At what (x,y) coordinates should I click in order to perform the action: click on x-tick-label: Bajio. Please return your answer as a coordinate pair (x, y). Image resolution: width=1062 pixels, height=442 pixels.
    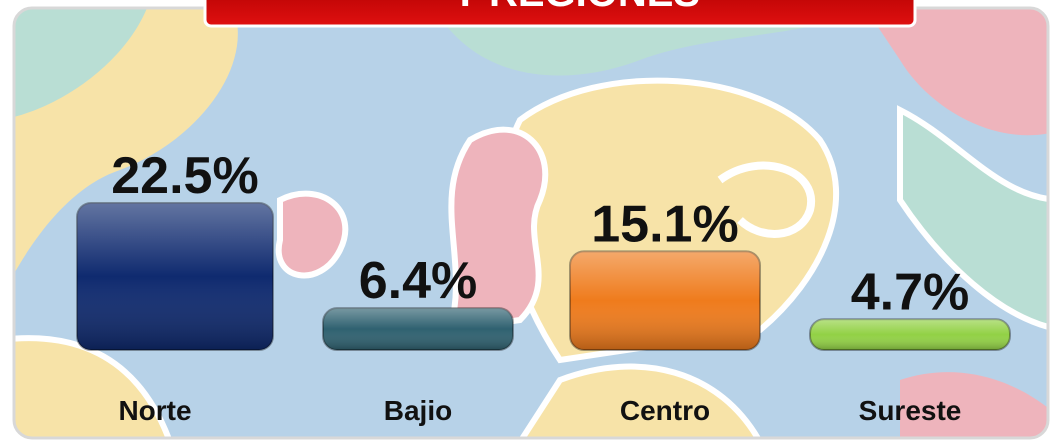
    Looking at the image, I should click on (418, 410).